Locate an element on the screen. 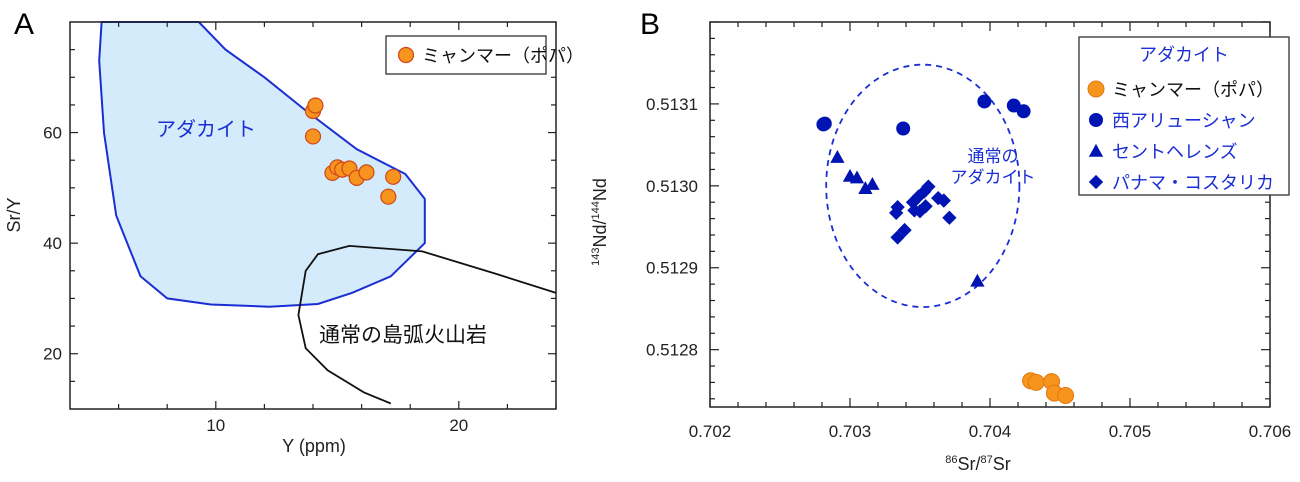 The width and height of the screenshot is (1300, 482). panel-a-x-tick-label: 20 is located at coordinates (458, 425).